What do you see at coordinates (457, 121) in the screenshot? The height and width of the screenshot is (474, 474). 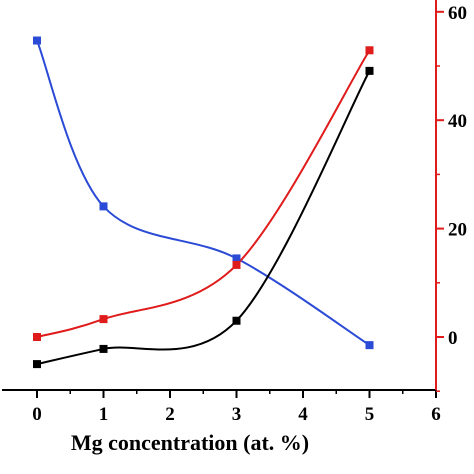 I see `y-right-tick-label: 40` at bounding box center [457, 121].